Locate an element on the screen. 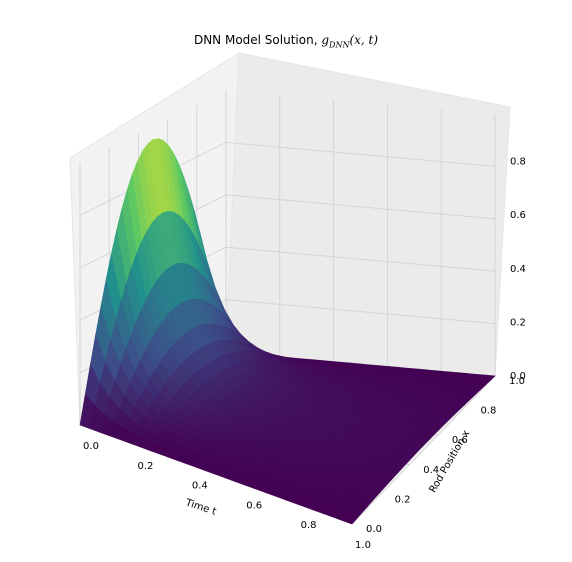 The width and height of the screenshot is (572, 562). title-function: gDNN(x, t) is located at coordinates (350, 41).